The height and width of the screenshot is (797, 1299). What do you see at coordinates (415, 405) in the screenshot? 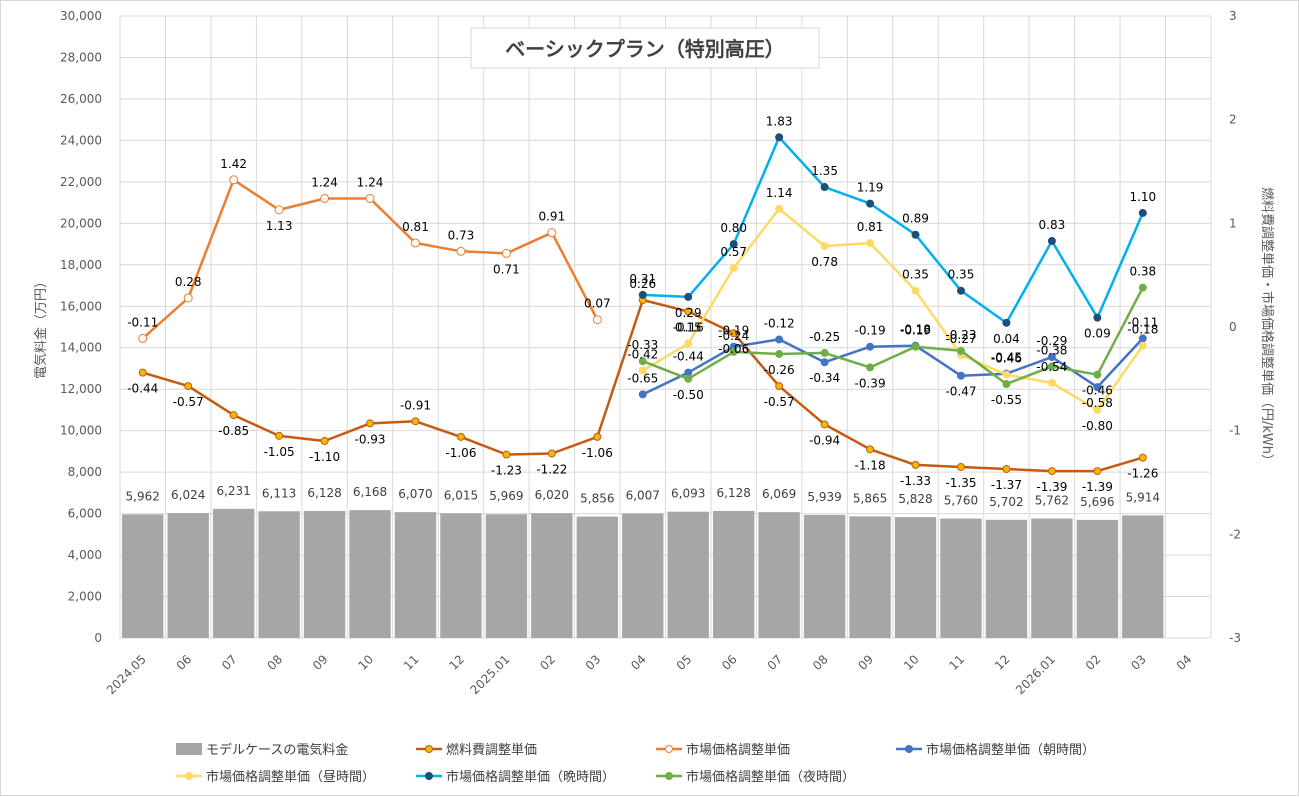
I see `line-data-label: -0.91` at bounding box center [415, 405].